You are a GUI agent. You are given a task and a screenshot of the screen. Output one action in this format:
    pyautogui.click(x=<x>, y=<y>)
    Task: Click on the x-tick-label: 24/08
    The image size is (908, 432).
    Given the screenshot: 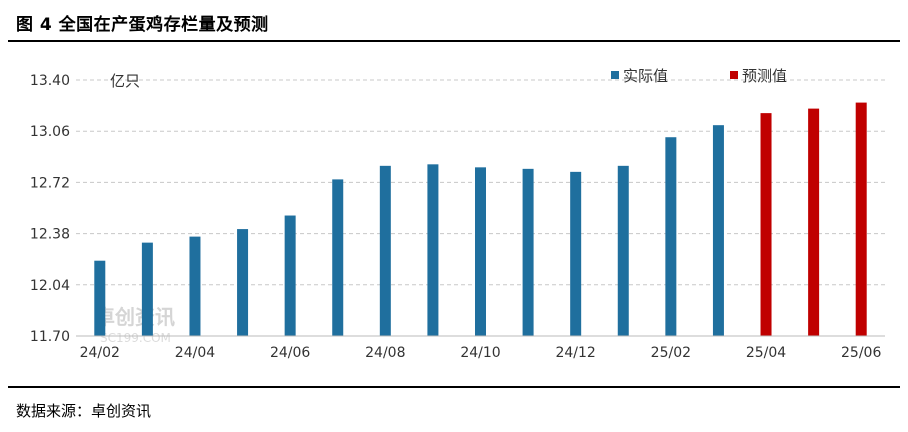 What is the action you would take?
    pyautogui.click(x=385, y=353)
    